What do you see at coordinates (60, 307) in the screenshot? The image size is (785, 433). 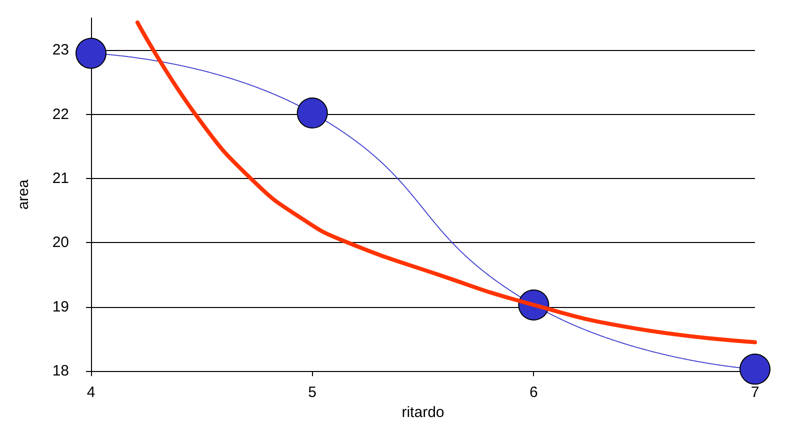 I see `y-tick-label: 19` at bounding box center [60, 307].